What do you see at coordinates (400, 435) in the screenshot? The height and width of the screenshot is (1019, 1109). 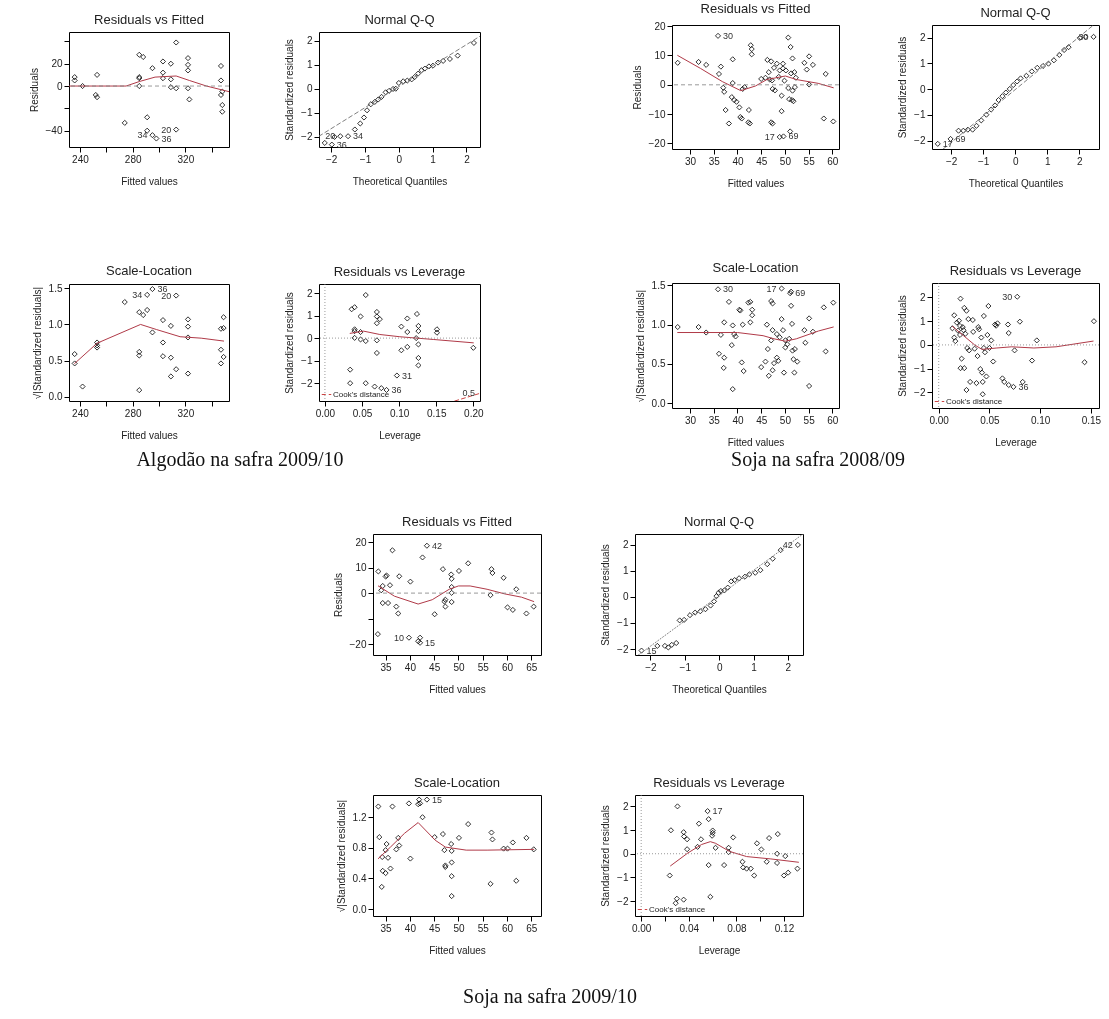 I see `x-axis-title: Leverage` at bounding box center [400, 435].